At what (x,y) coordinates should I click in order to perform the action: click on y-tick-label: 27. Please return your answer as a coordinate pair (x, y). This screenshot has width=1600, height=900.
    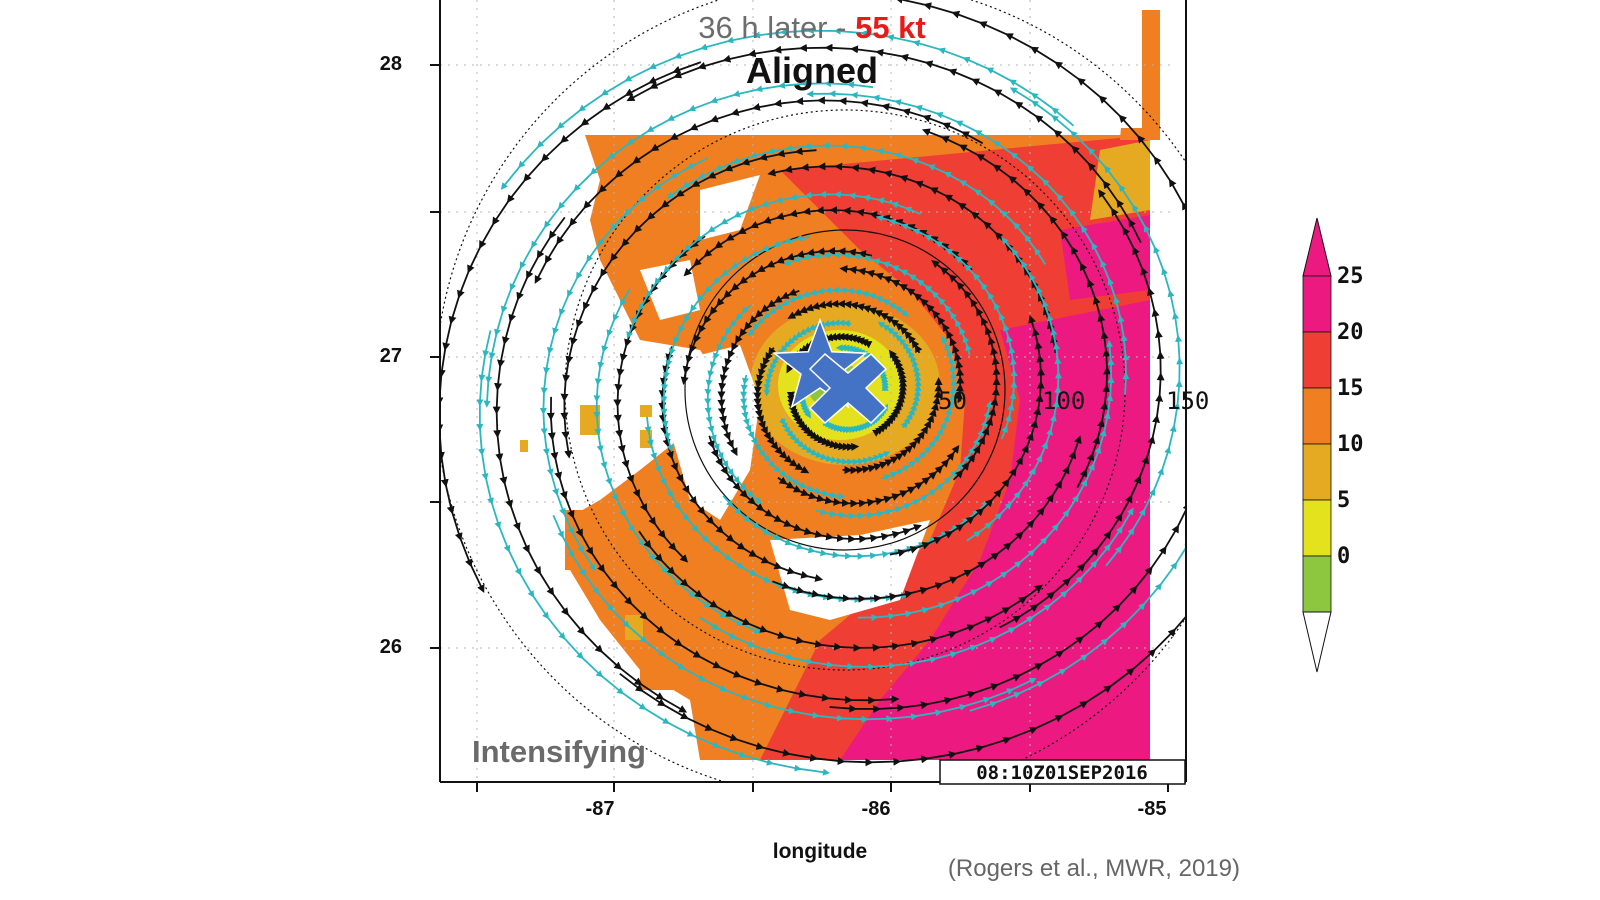
    Looking at the image, I should click on (391, 356).